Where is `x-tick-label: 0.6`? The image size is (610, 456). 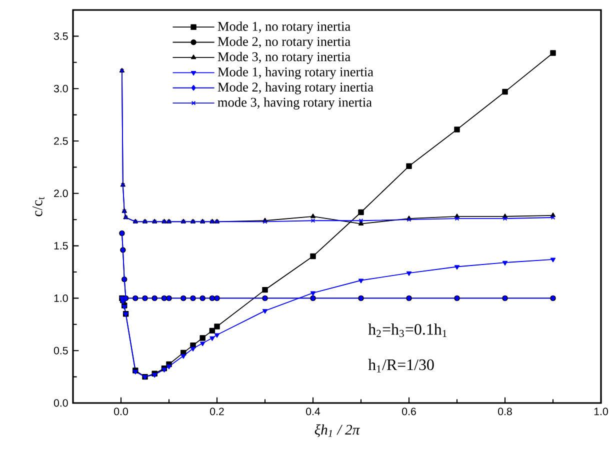
x-tick-label: 0.6 is located at coordinates (409, 412).